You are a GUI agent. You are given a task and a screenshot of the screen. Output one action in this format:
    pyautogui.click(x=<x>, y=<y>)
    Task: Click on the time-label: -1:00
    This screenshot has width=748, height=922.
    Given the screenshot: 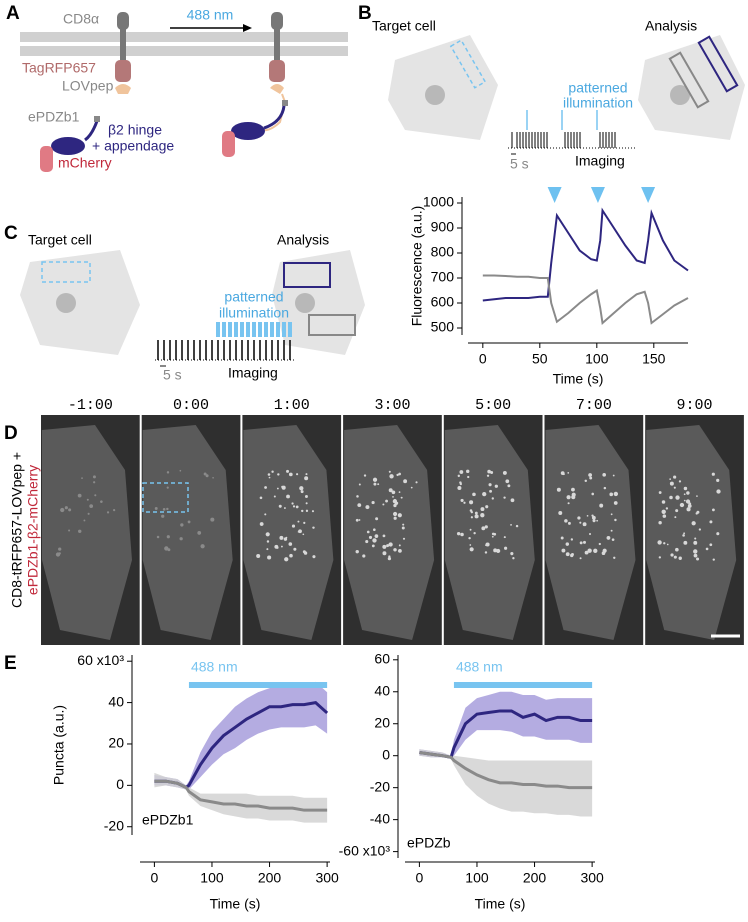 What is the action you would take?
    pyautogui.click(x=90, y=405)
    